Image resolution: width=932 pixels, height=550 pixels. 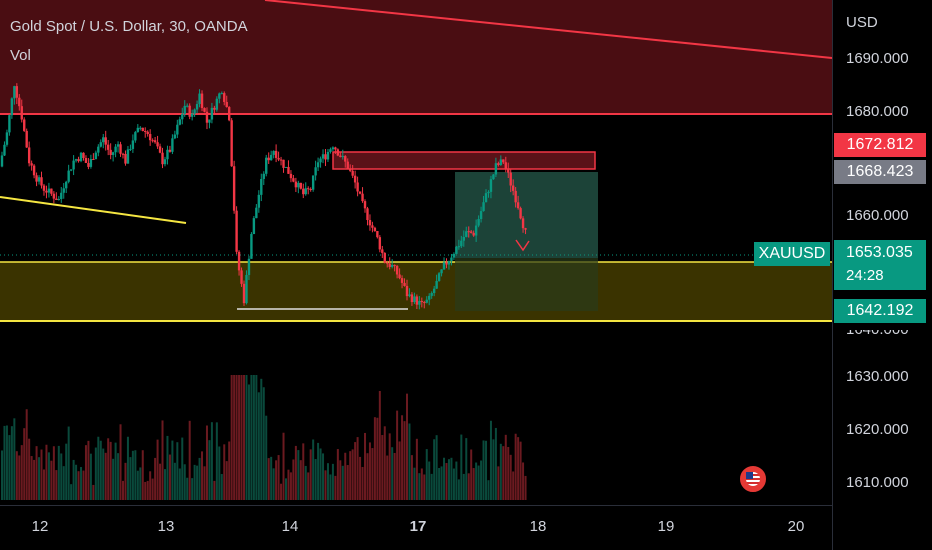 I want to click on symbol-tag: XAUUSD, so click(x=792, y=254).